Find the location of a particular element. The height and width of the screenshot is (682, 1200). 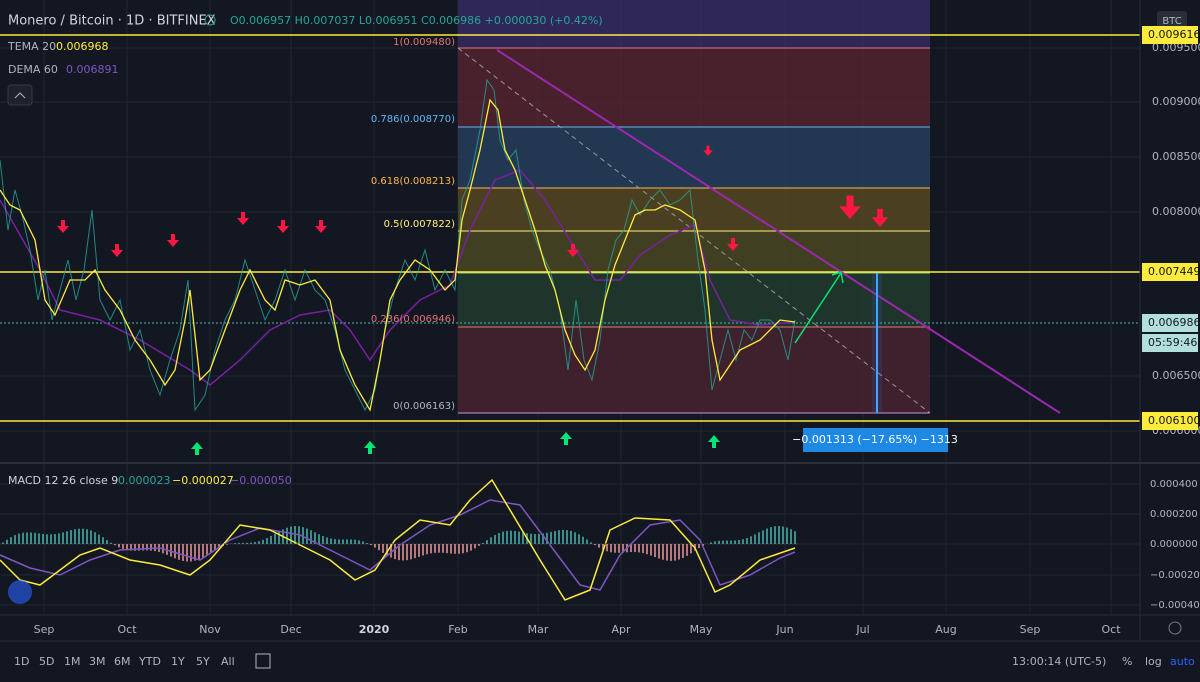

range-button: YTD is located at coordinates (149, 661).